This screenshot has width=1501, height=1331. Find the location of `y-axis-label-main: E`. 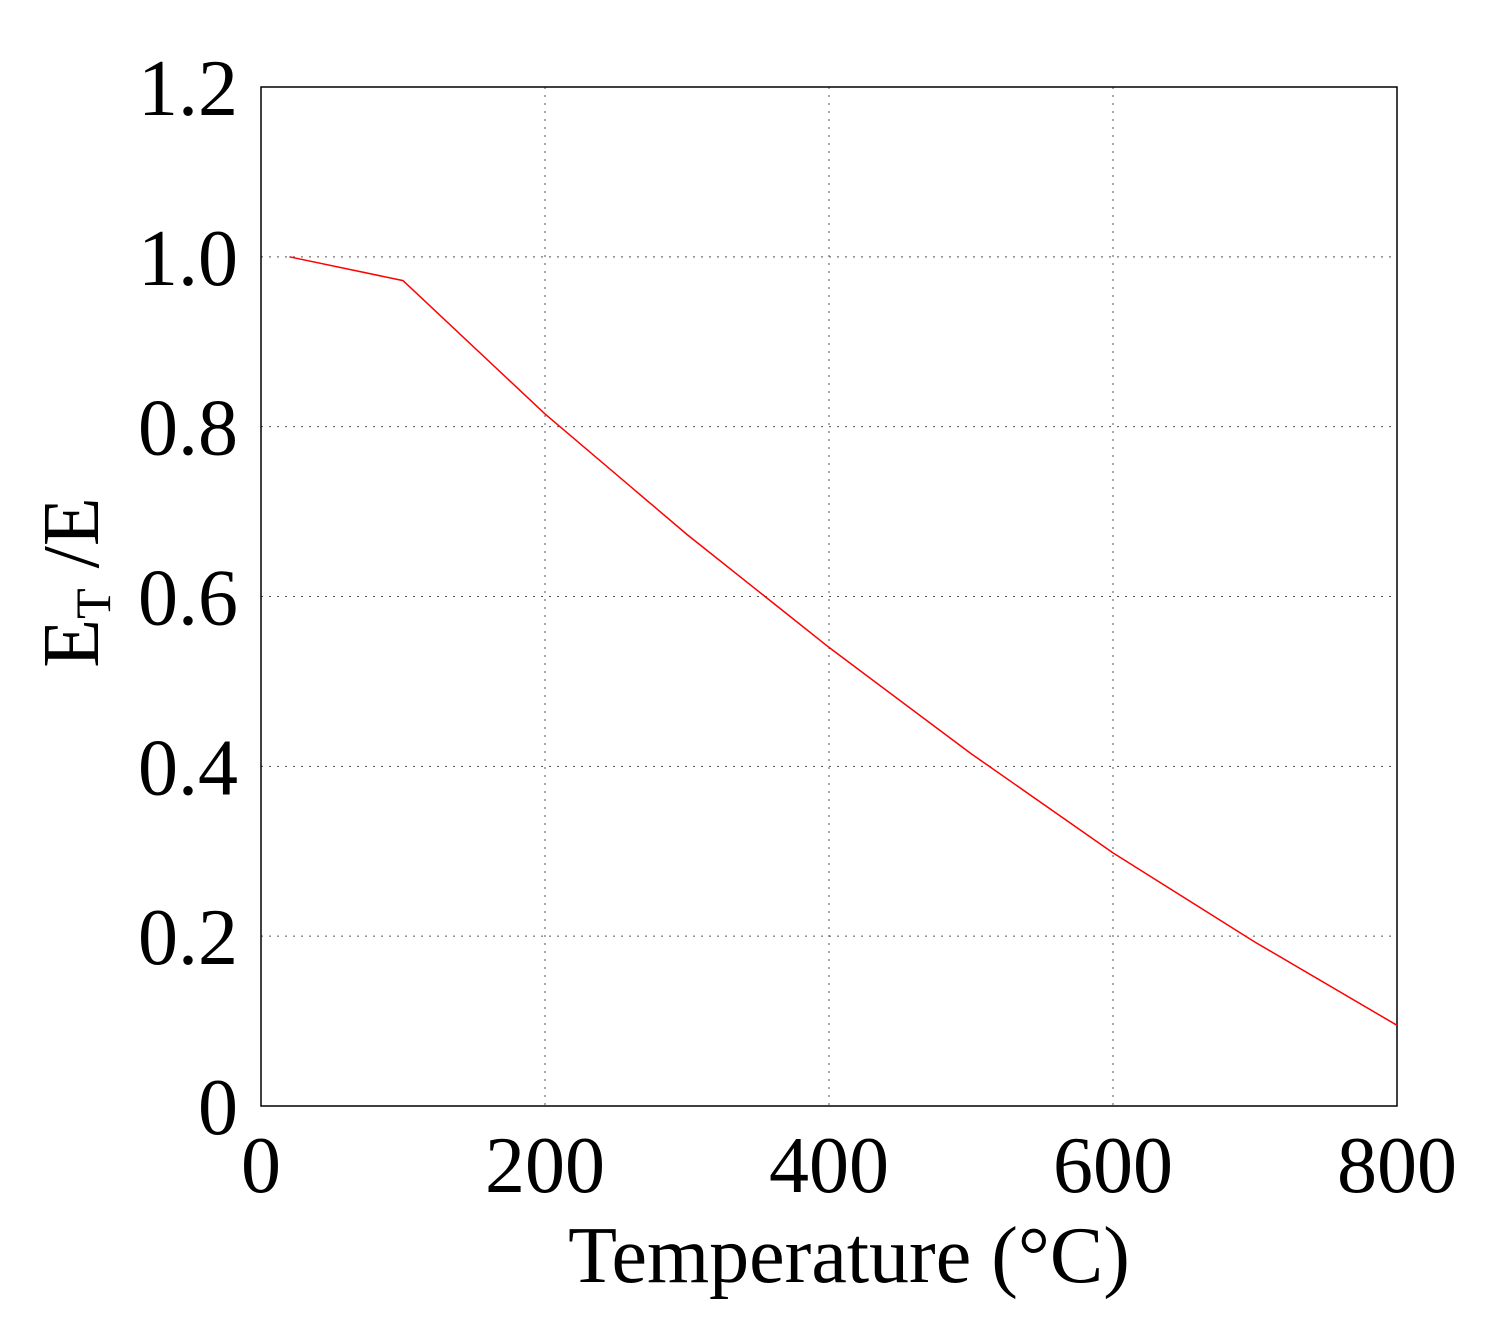

y-axis-label-main: E is located at coordinates (72, 643).